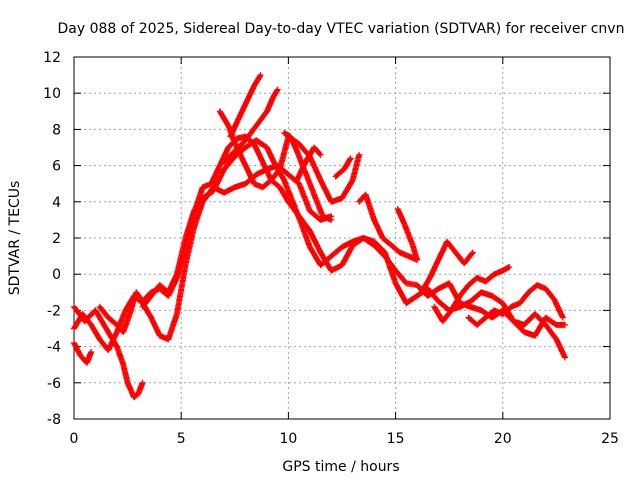 The image size is (640, 480). I want to click on y-tick-label: 0, so click(56, 275).